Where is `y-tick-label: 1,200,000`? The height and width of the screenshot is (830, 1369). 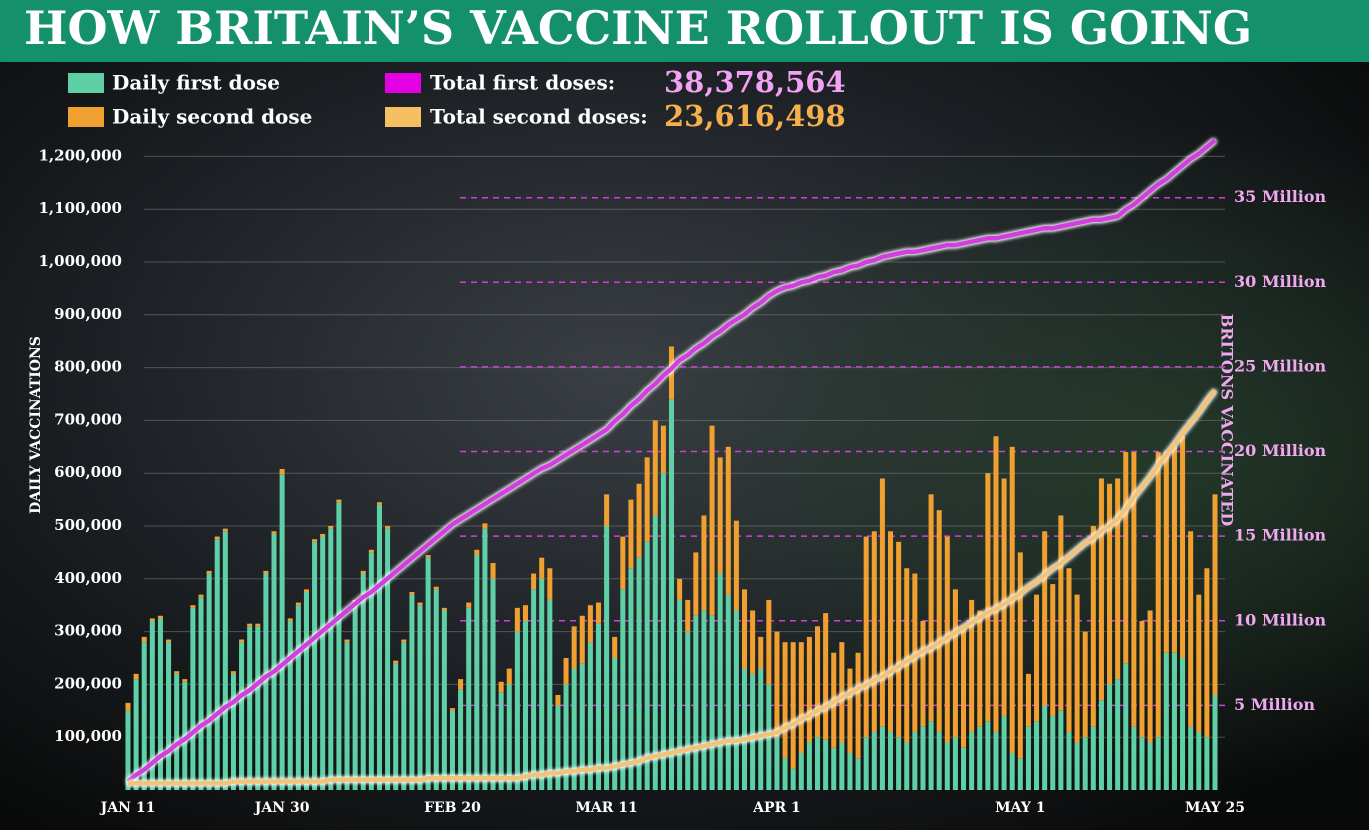 y-tick-label: 1,200,000 is located at coordinates (80, 155).